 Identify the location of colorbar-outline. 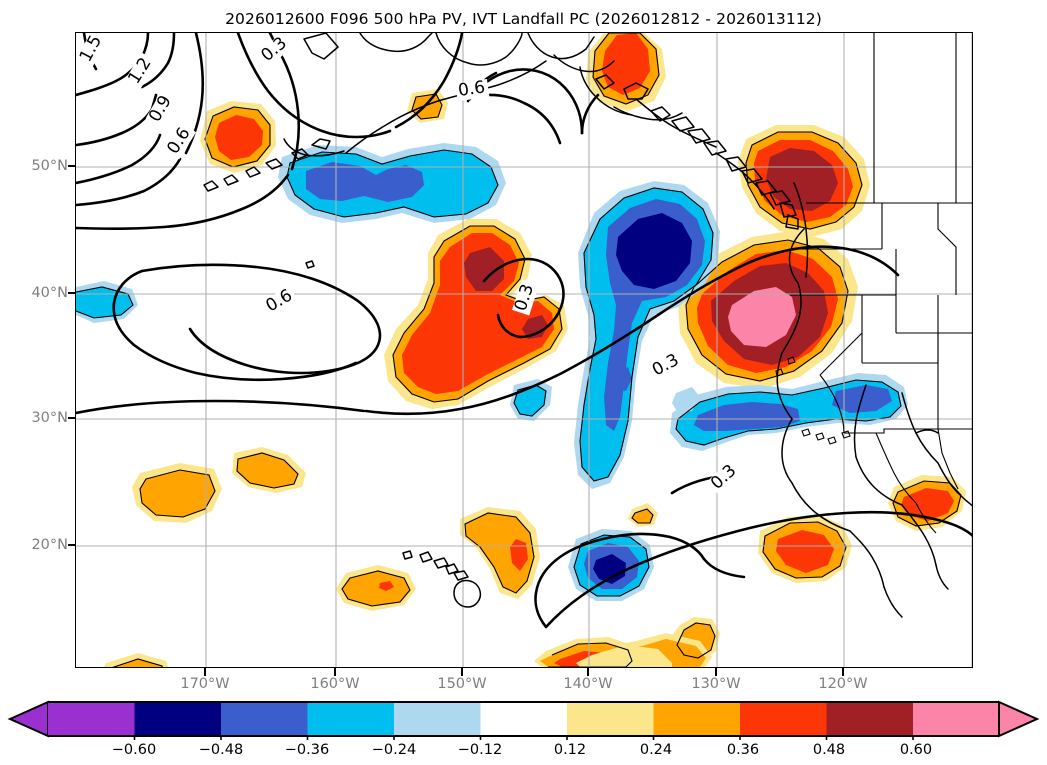
(523, 719).